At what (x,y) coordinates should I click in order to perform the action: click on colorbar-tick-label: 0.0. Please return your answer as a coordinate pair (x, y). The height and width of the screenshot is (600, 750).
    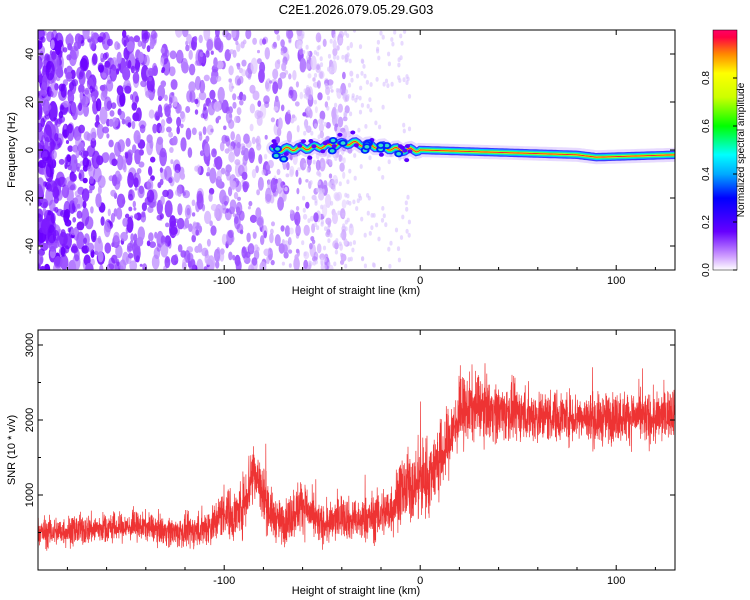
    Looking at the image, I should click on (706, 270).